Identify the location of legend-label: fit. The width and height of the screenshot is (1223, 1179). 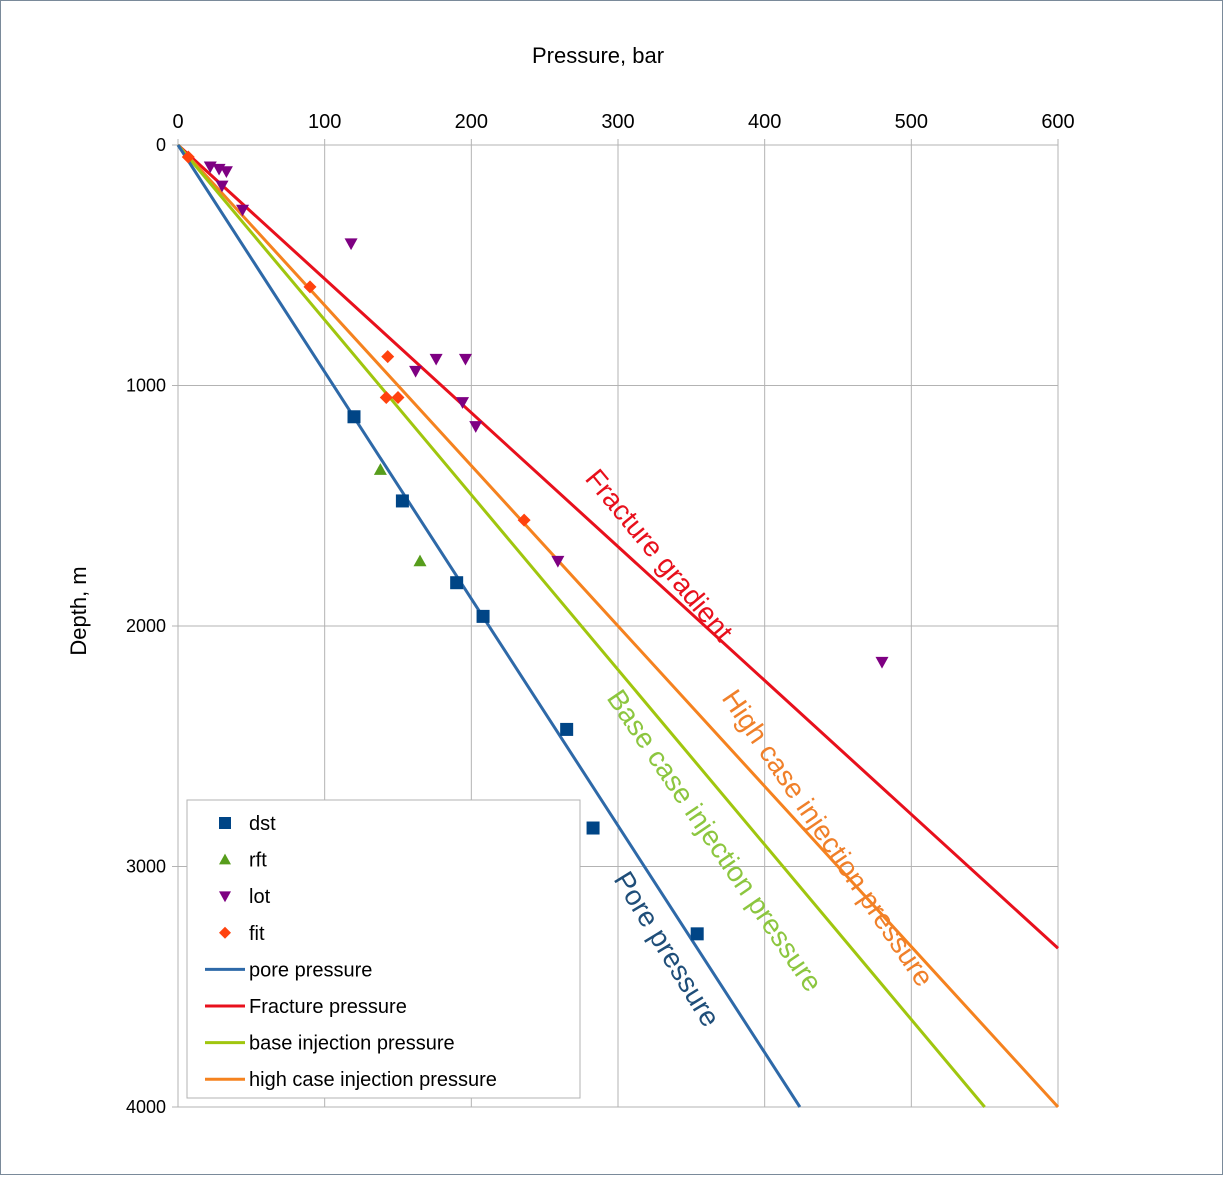
(257, 934).